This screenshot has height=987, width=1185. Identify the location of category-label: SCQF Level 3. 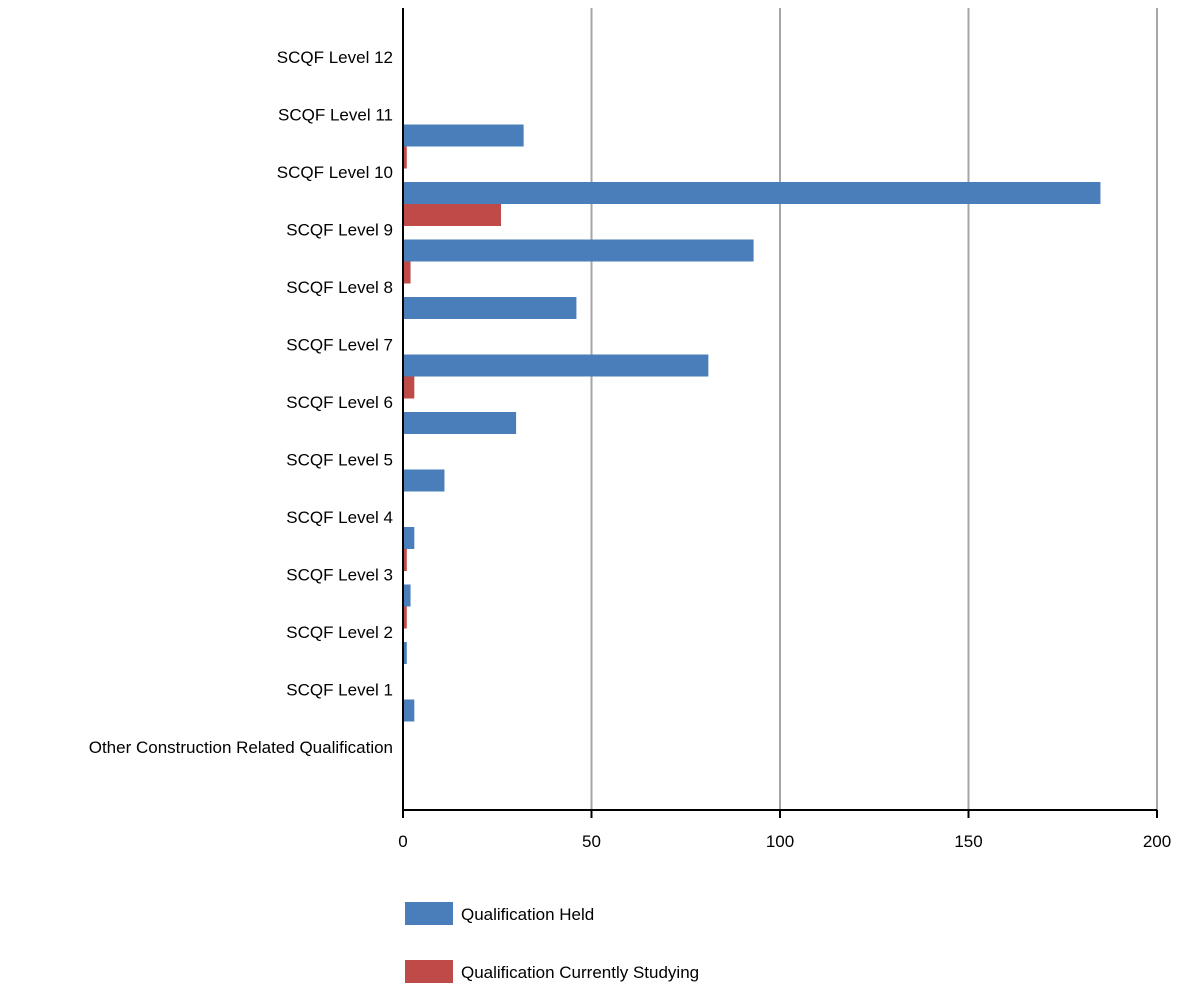
(339, 575).